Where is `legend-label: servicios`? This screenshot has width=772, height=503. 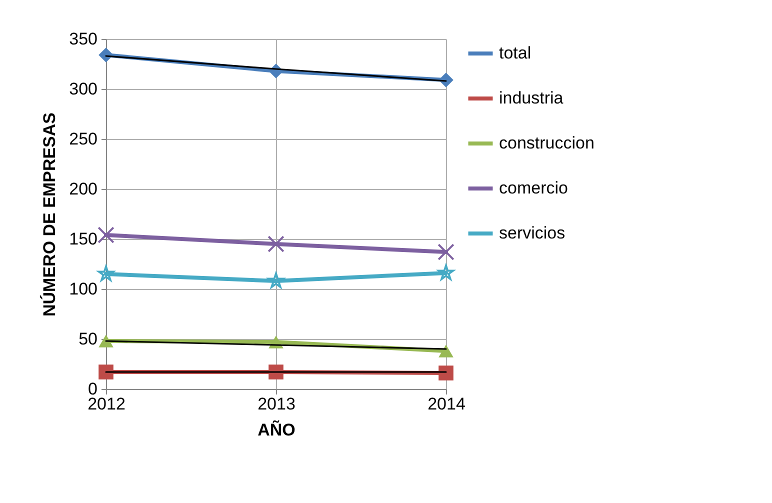 legend-label: servicios is located at coordinates (532, 233).